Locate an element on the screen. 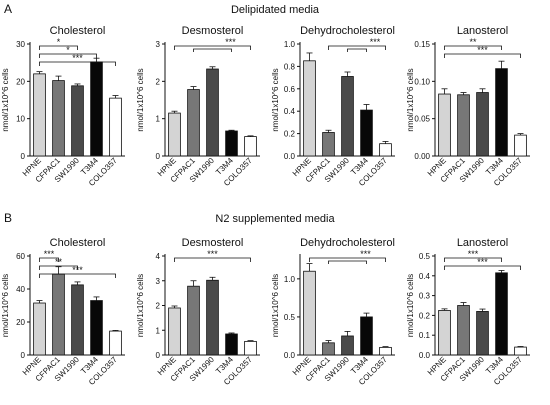  section-b-label: B is located at coordinates (8, 218).